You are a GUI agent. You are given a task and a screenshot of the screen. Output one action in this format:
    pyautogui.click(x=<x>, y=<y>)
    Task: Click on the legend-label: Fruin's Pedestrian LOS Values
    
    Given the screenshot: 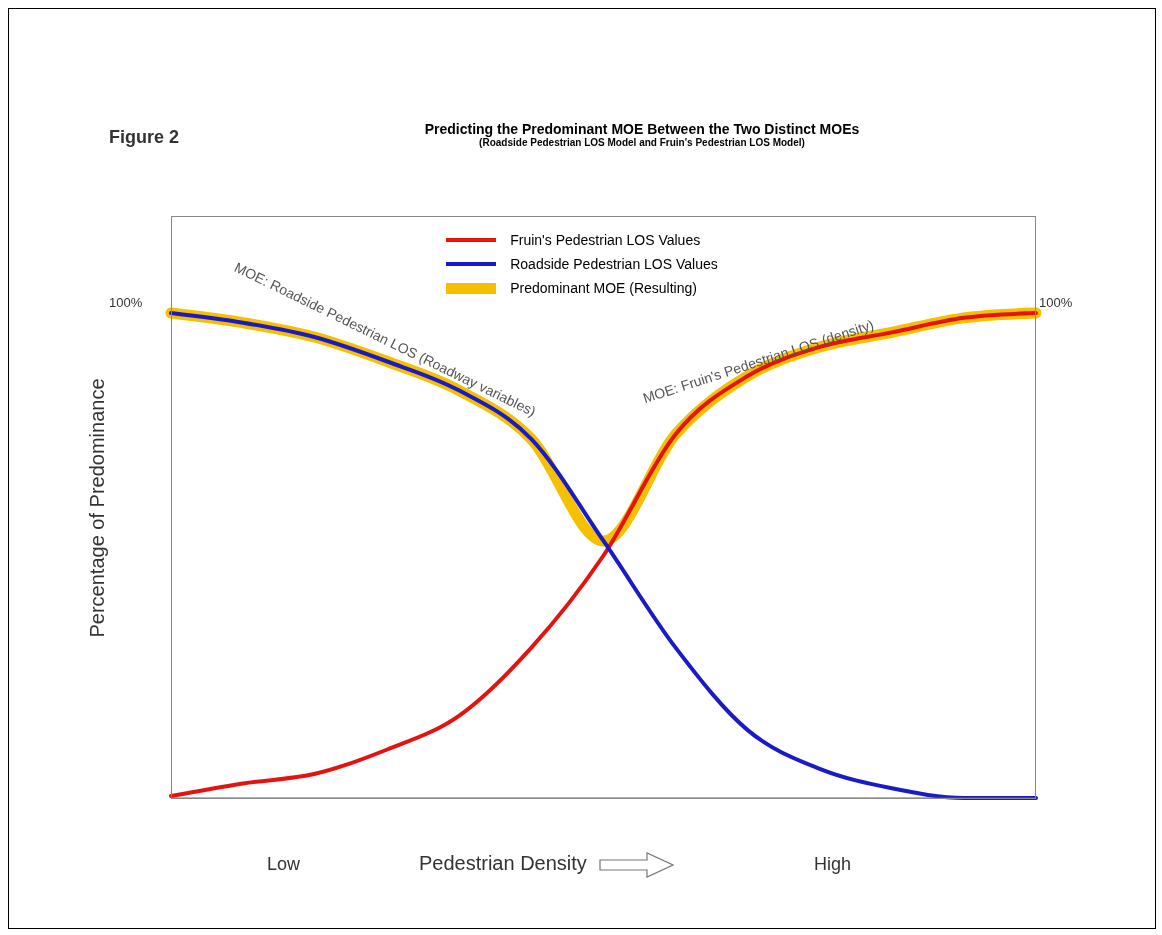 What is the action you would take?
    pyautogui.click(x=605, y=240)
    